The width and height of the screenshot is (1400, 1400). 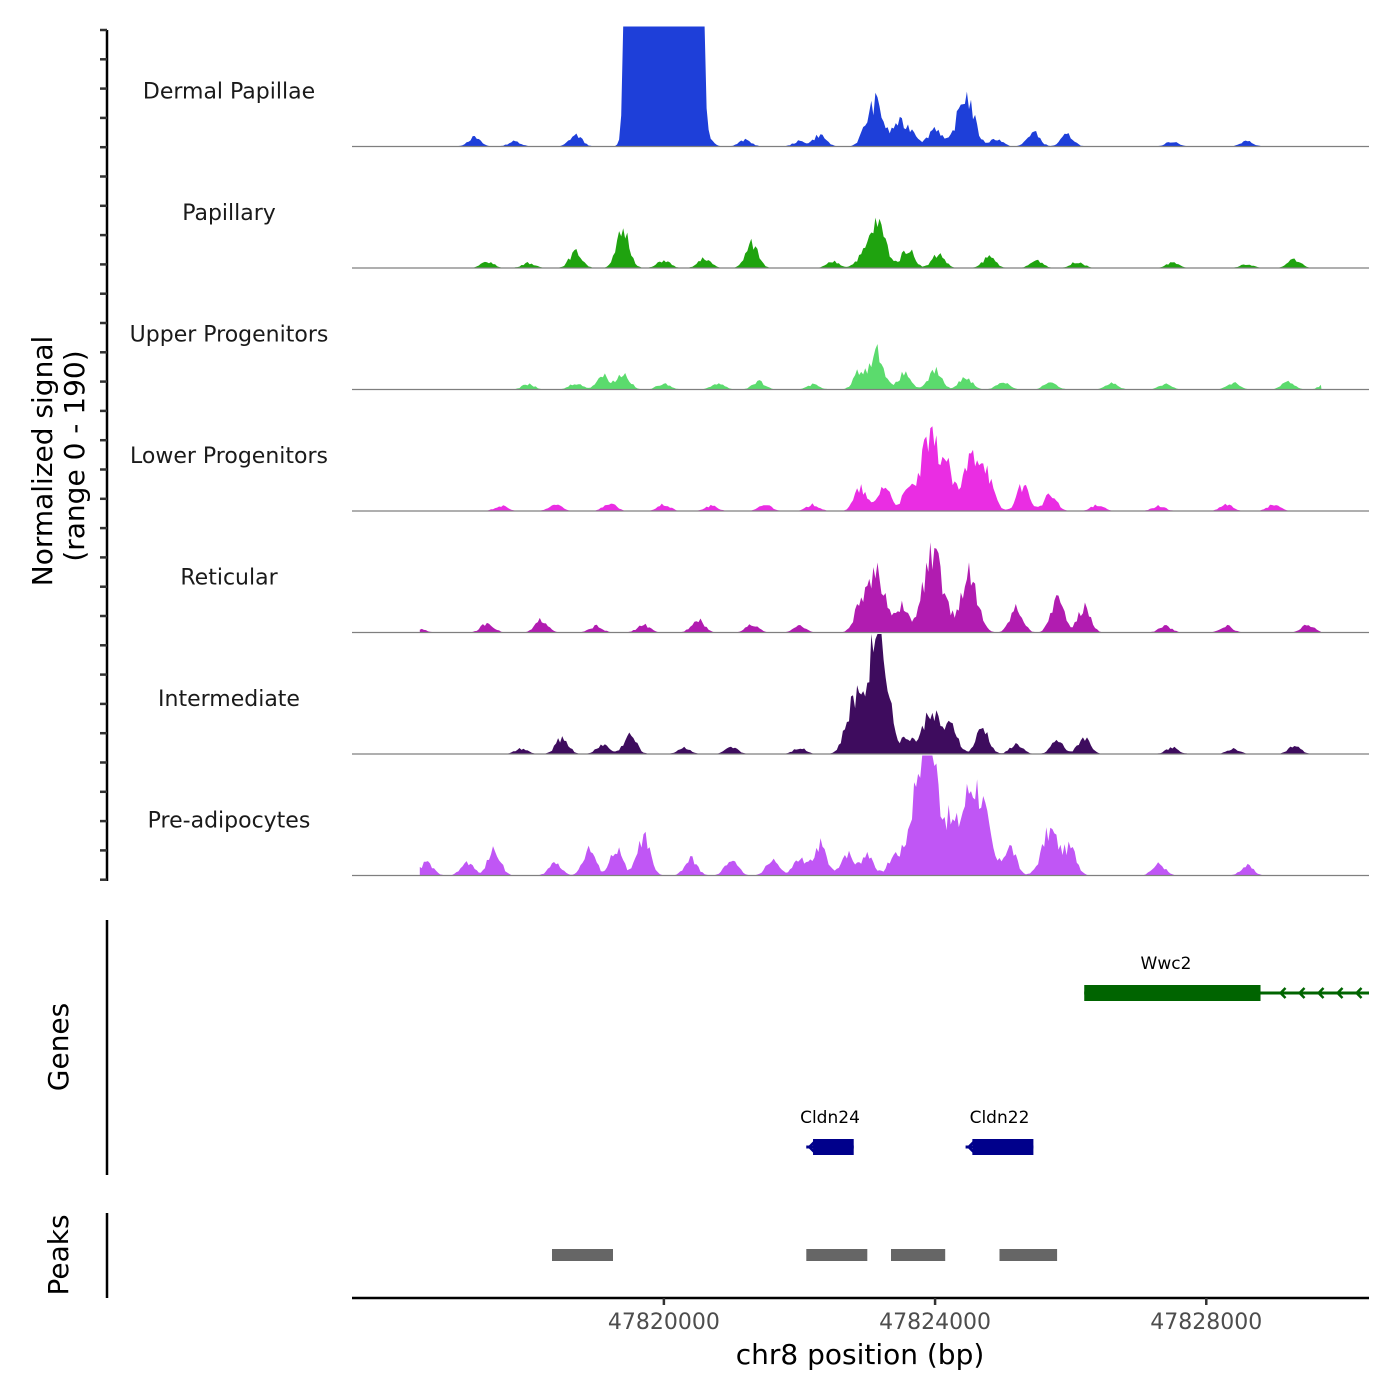 I want to click on signal-y-ticks, so click(x=103, y=454).